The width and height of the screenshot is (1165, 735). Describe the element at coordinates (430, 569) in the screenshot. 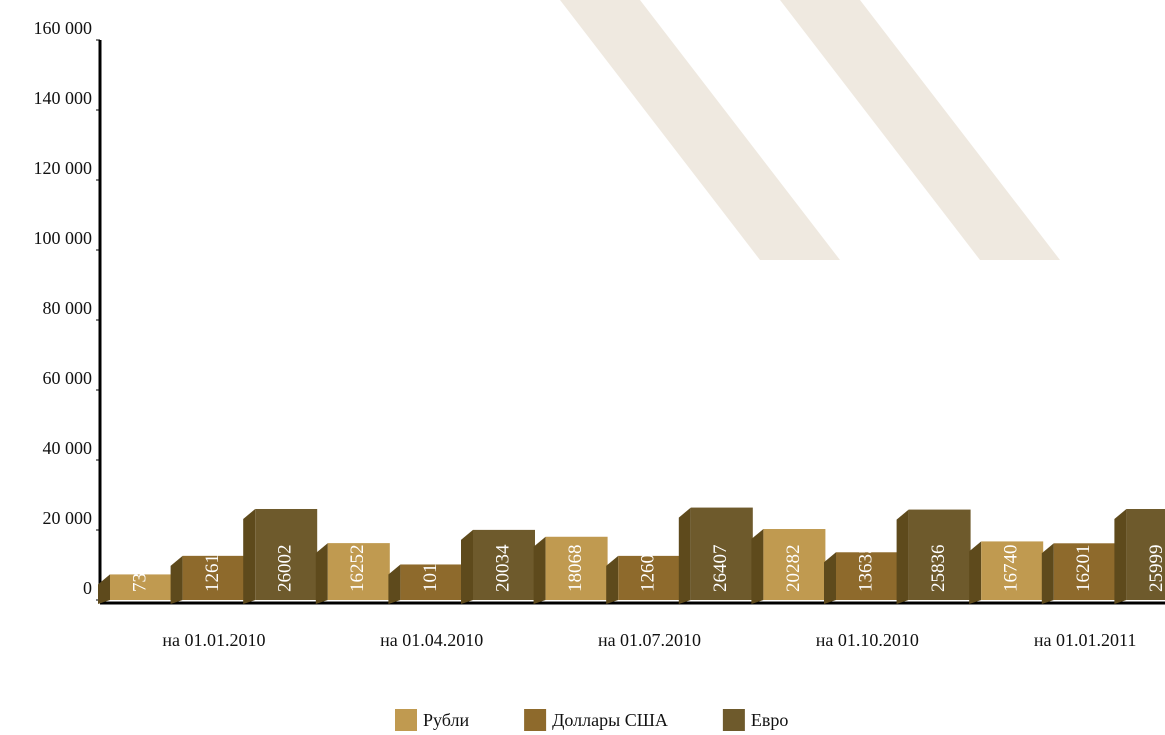

I see `value-label: 10151` at that location.